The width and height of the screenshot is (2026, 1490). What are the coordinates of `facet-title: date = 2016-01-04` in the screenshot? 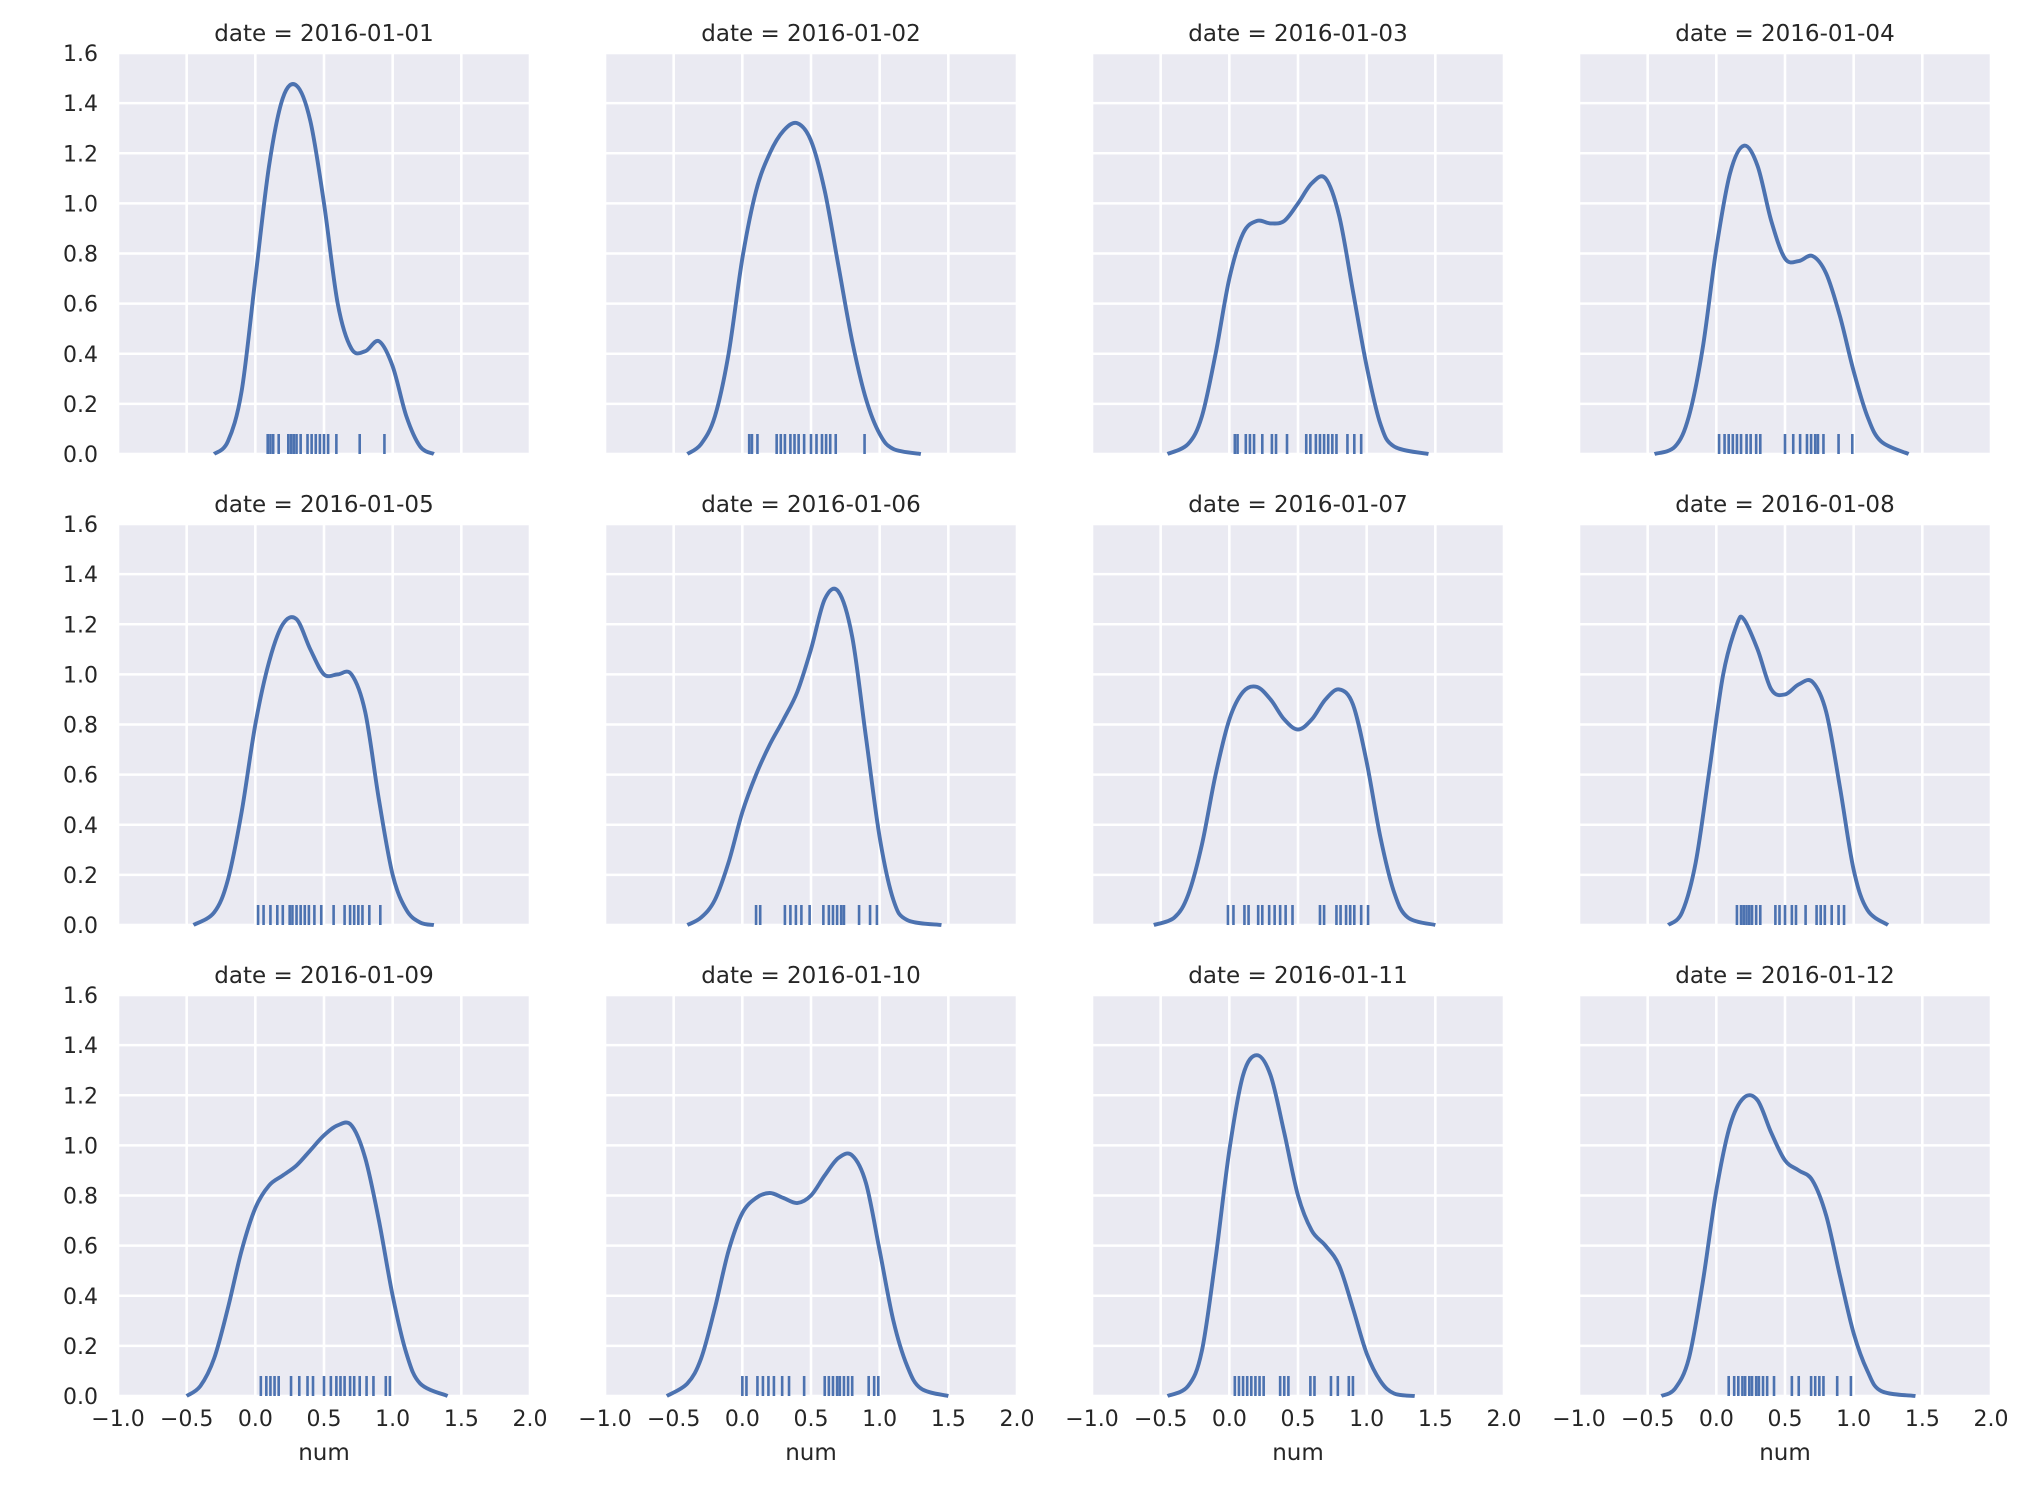 It's located at (1784, 34).